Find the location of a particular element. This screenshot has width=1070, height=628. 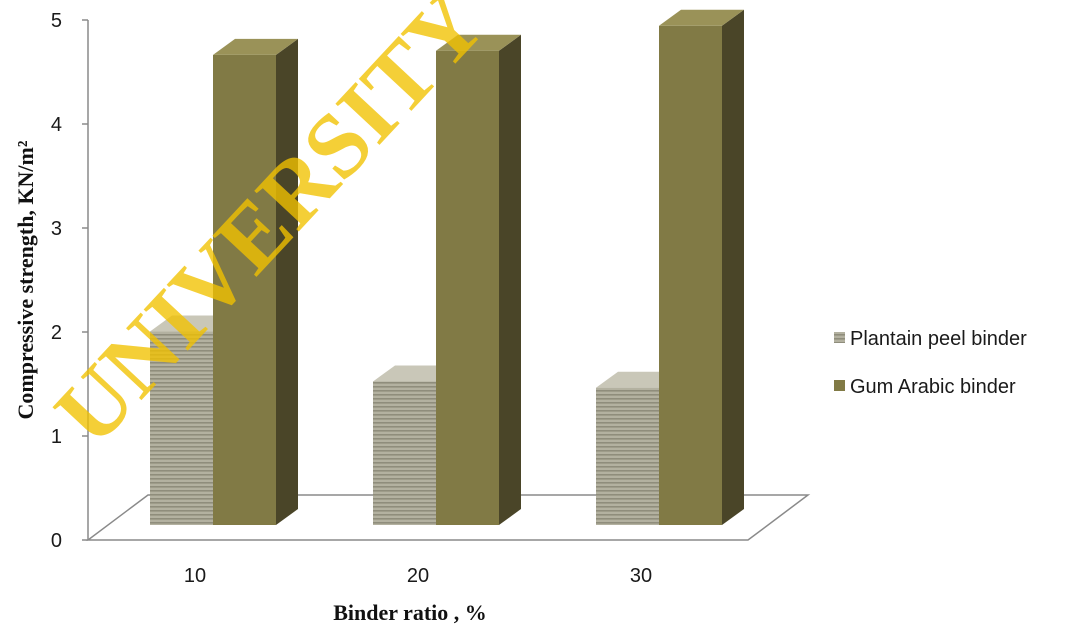

x-axis-ticks: 10 20 30 is located at coordinates (418, 576).